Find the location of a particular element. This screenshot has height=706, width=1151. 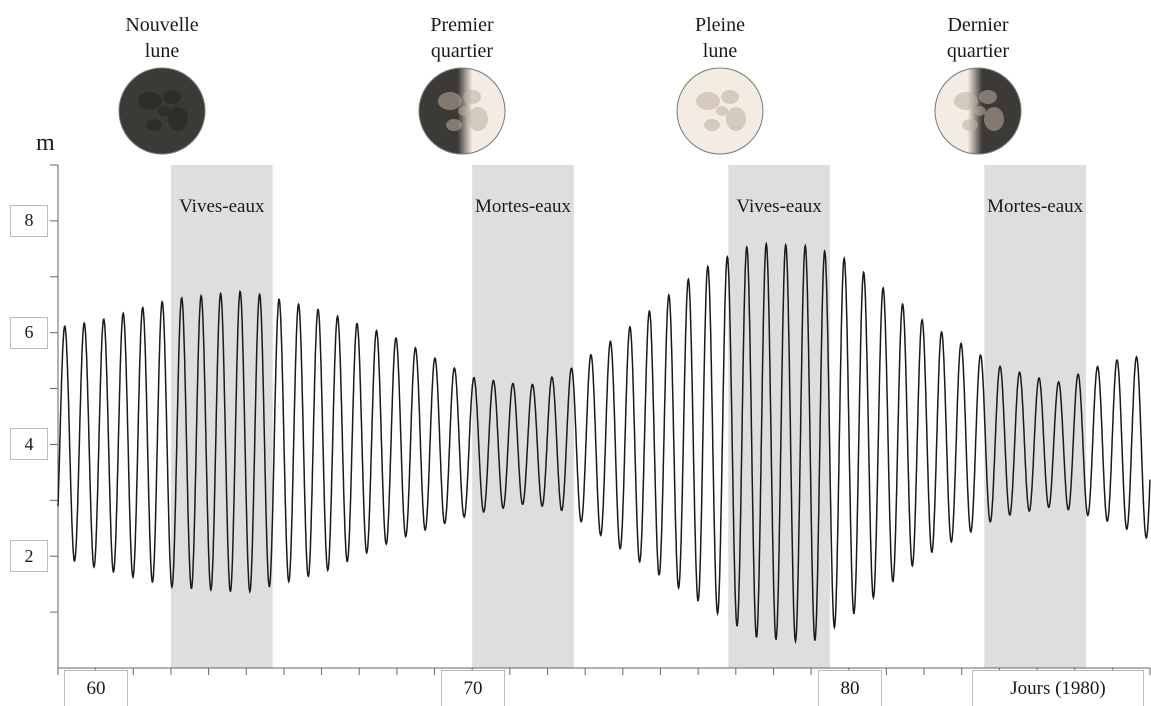

moon-label-line1: Dernier is located at coordinates (978, 25).